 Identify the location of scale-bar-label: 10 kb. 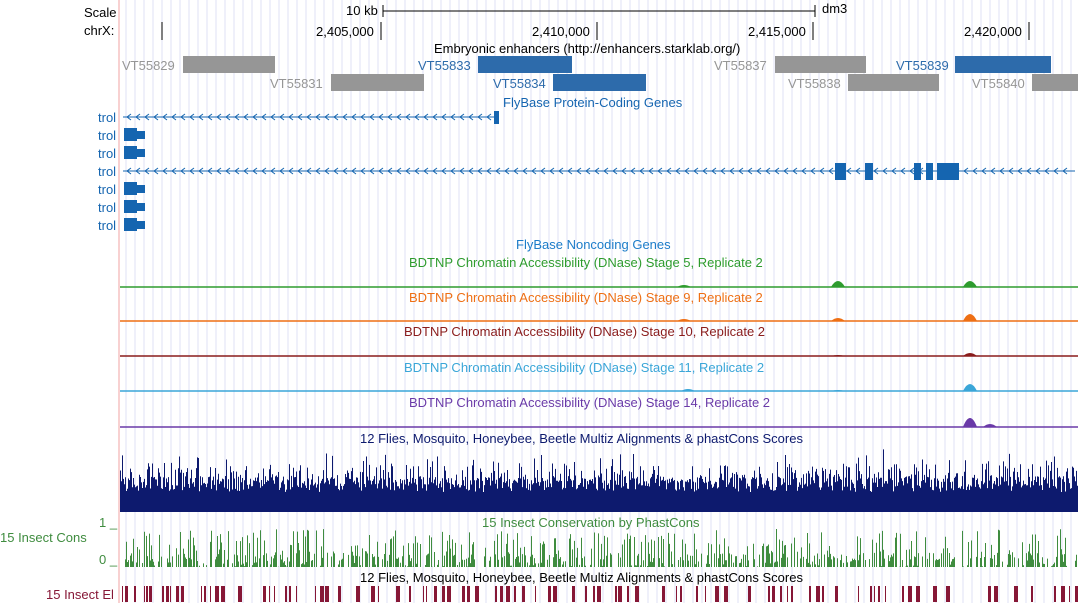
(362, 10).